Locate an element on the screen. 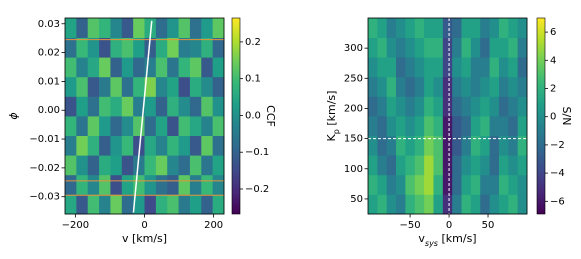  colorbar-tick-label: 4 is located at coordinates (553, 60).